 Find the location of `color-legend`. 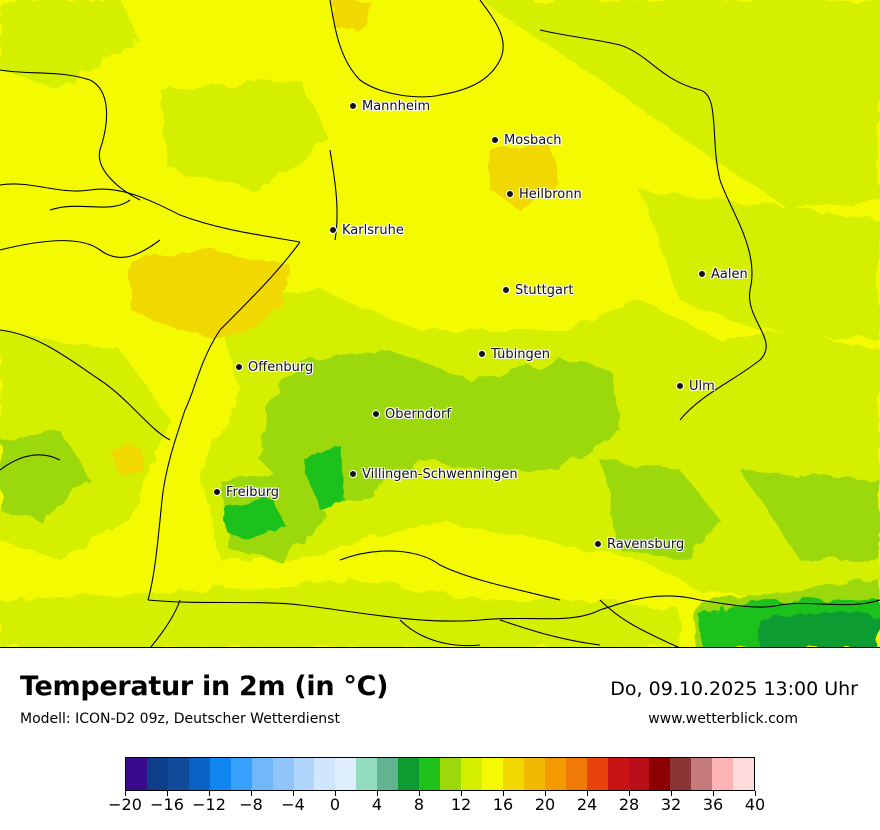

color-legend is located at coordinates (440, 774).